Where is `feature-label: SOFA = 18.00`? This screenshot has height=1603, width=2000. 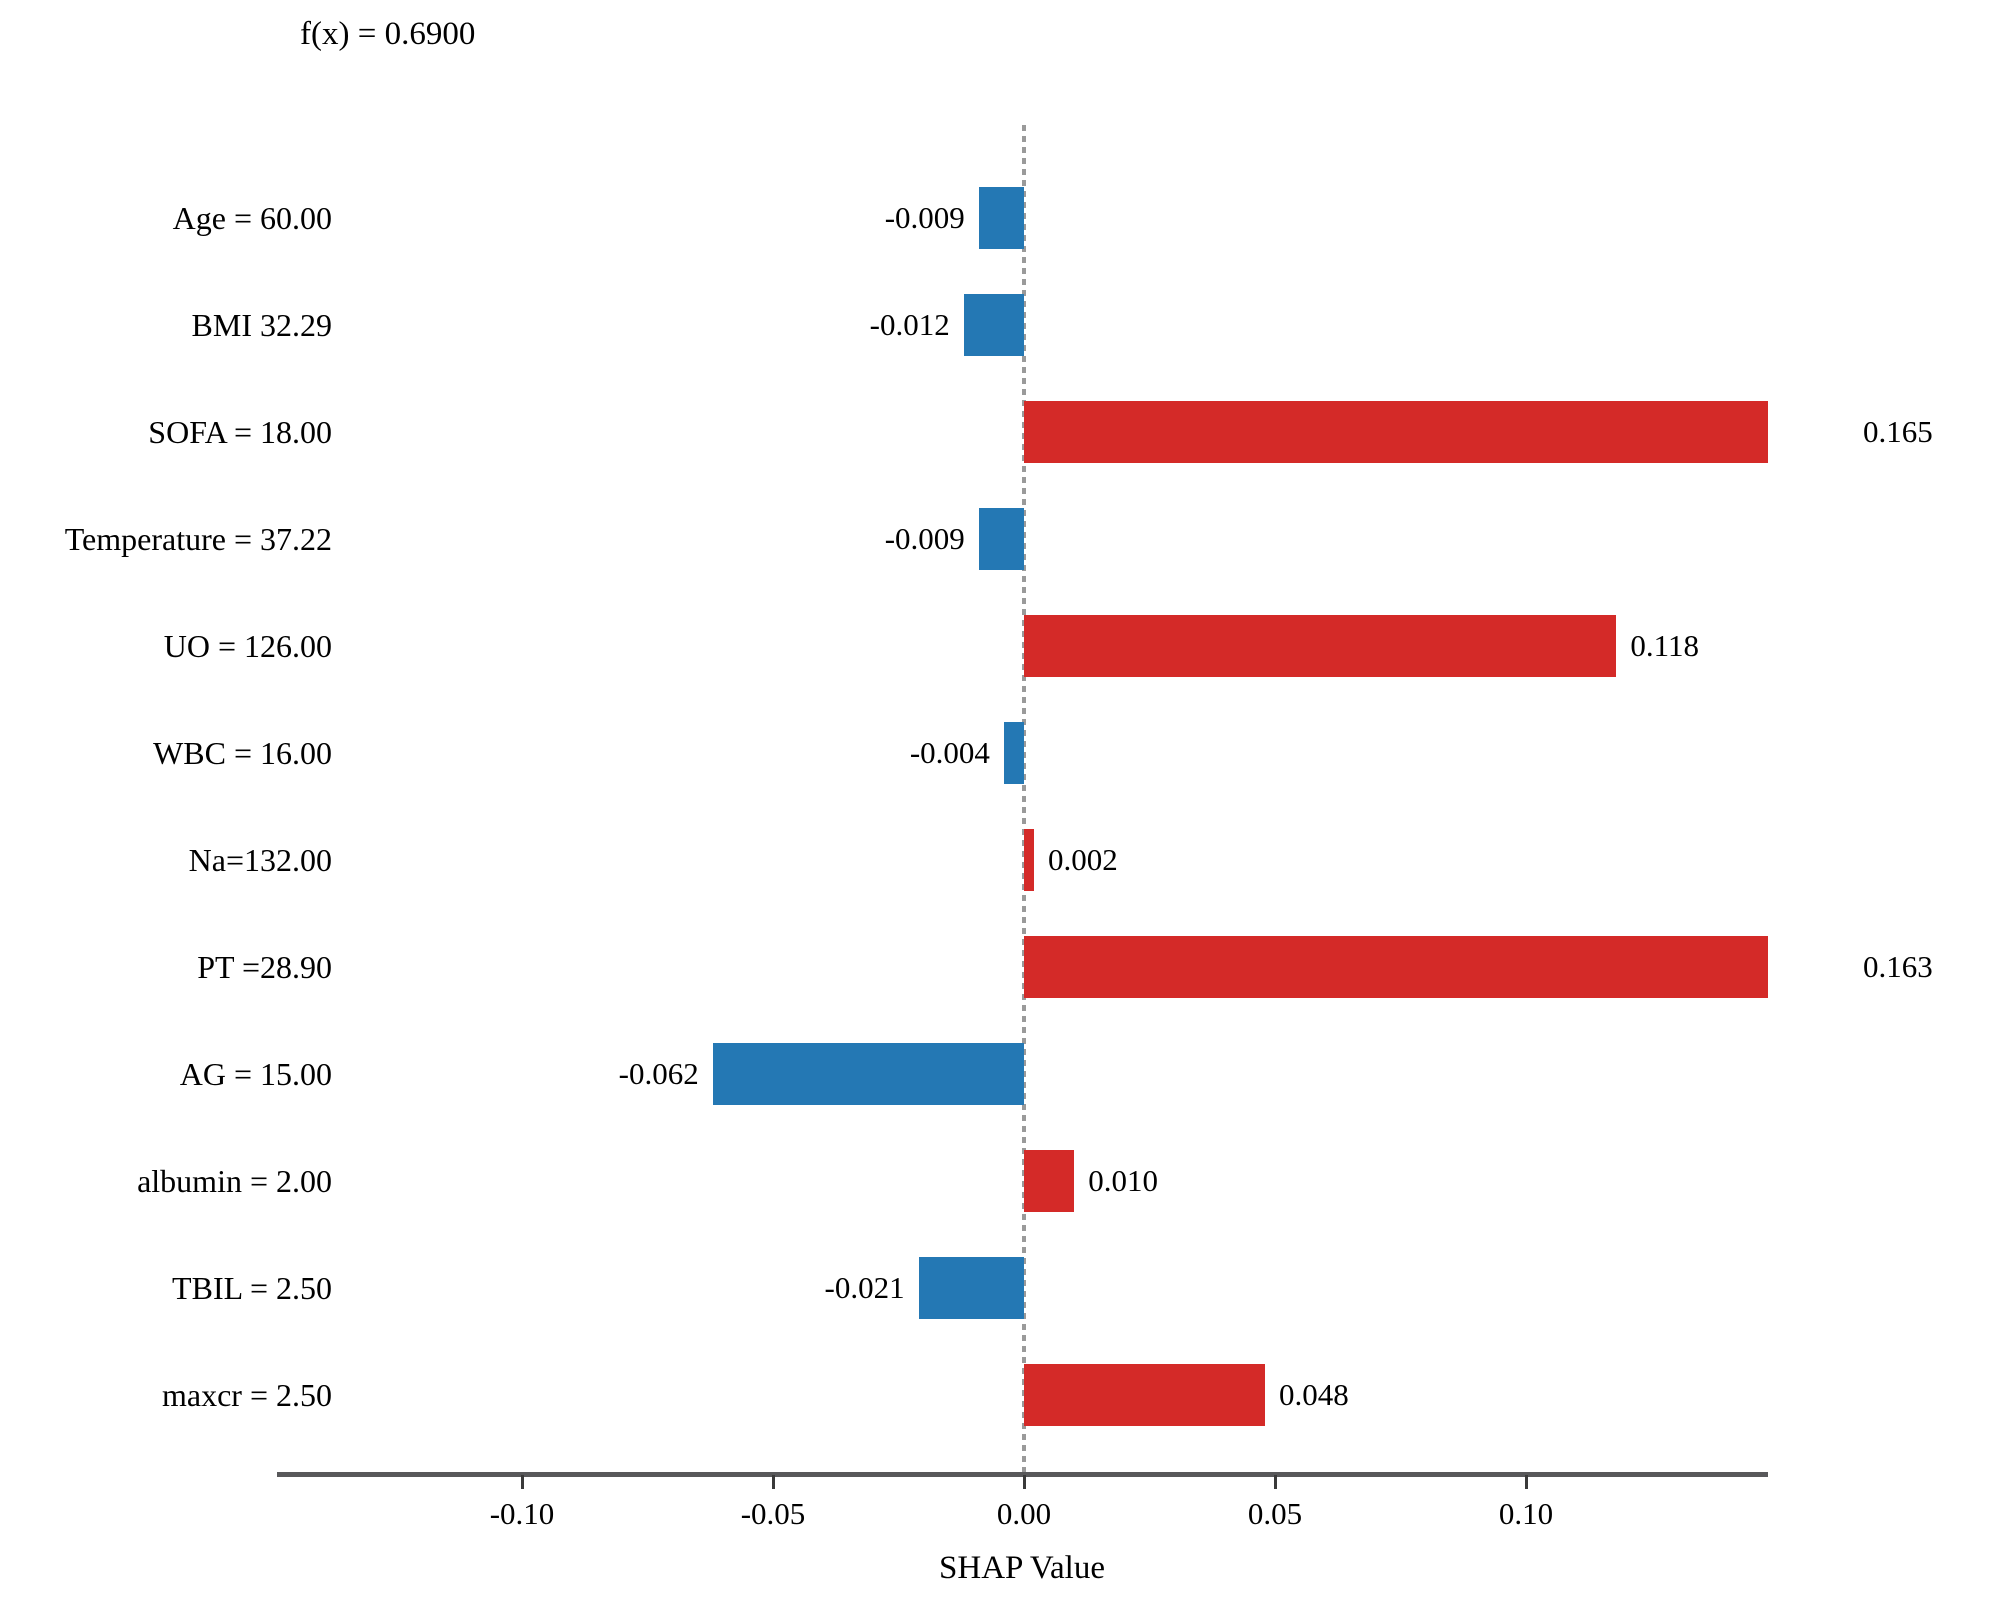 feature-label: SOFA = 18.00 is located at coordinates (240, 432).